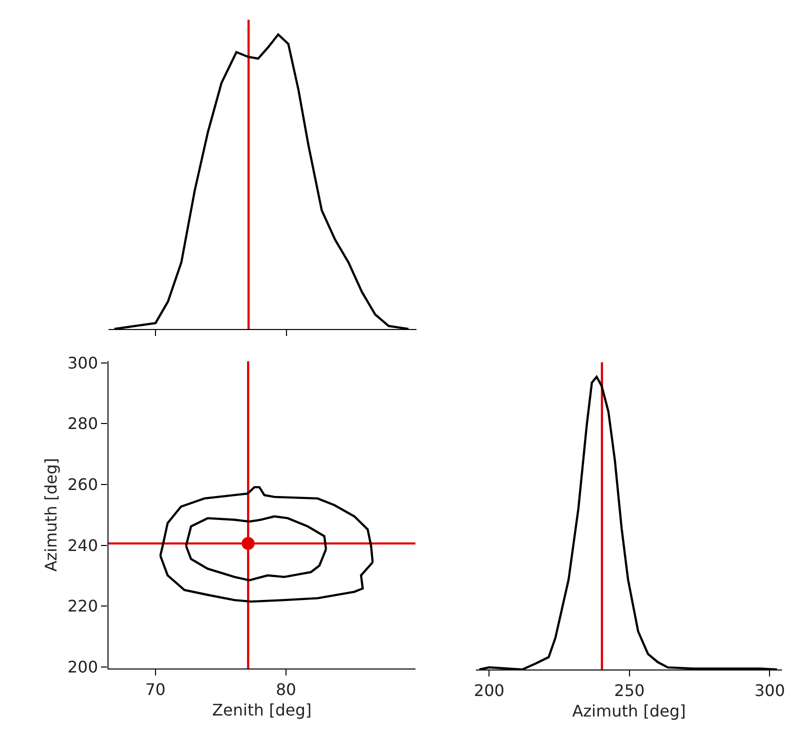  Describe the element at coordinates (286, 689) in the screenshot. I see `x-tick-label: 80` at that location.